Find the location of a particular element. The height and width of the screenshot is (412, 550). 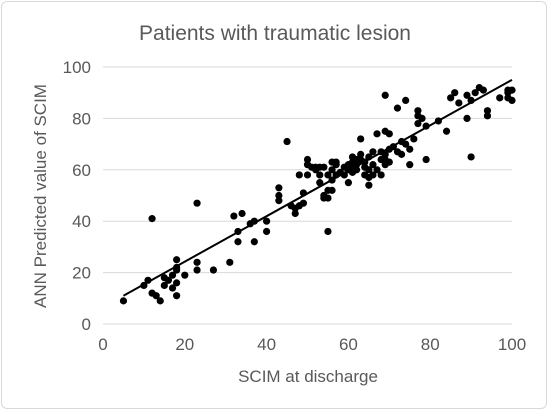

y-axis-label: ANN Predicted value of SCIM is located at coordinates (40, 196).